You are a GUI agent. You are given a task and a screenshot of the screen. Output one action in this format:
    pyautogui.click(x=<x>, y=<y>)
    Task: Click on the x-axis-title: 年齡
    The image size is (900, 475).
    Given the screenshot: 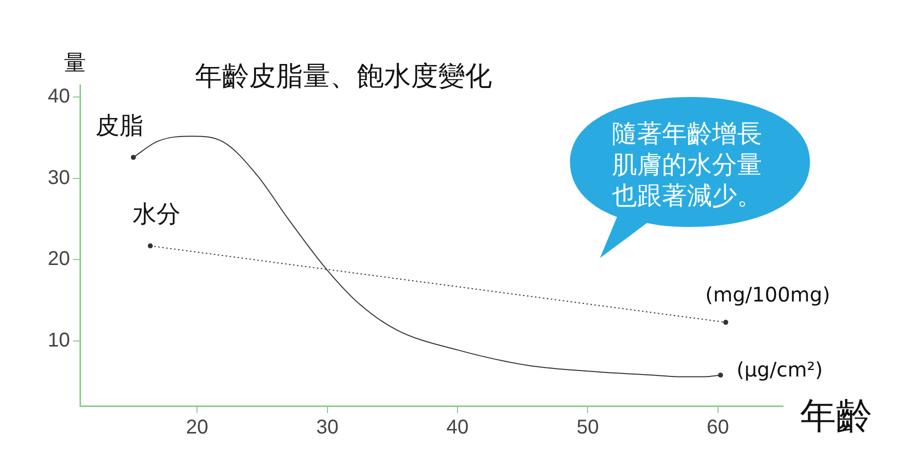 What is the action you would take?
    pyautogui.click(x=836, y=417)
    